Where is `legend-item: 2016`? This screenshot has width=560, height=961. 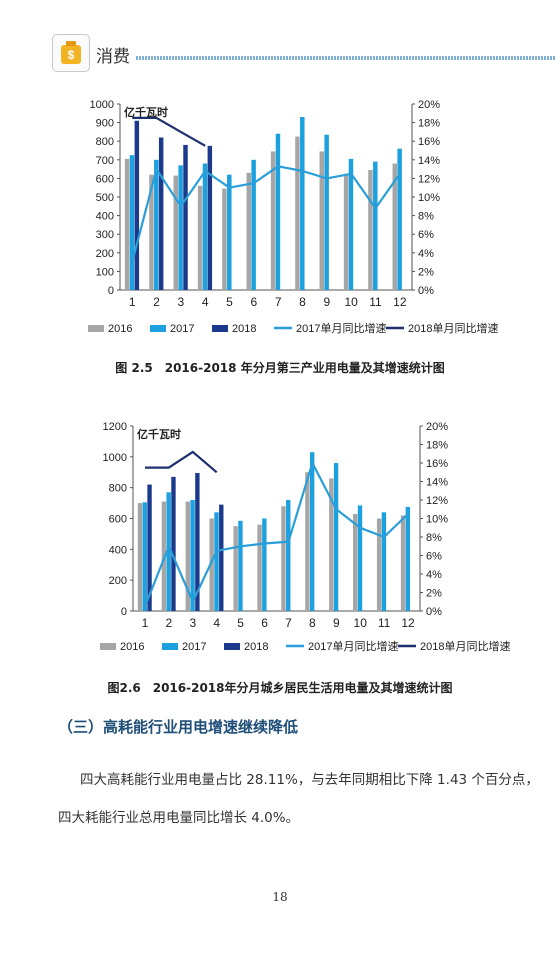 legend-item: 2016 is located at coordinates (122, 647).